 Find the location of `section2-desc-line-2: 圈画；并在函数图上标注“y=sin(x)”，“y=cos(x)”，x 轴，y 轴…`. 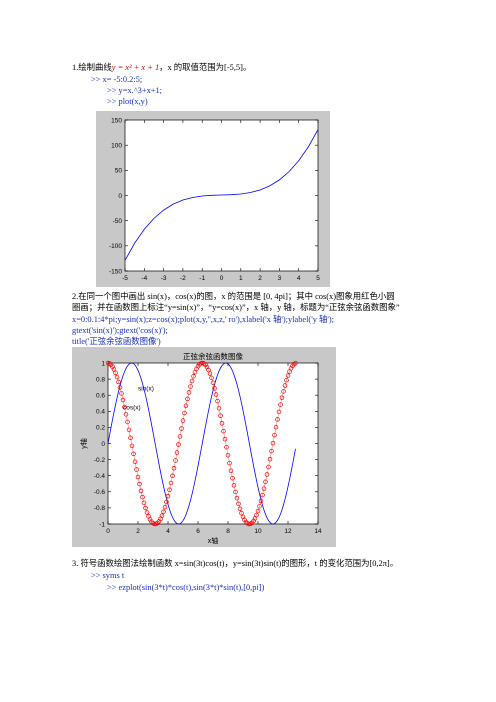

section2-desc-line-2: 圈画；并在函数图上标注“y=sin(x)”，“y=cos(x)”，x 轴，y 轴… is located at coordinates (236, 307).